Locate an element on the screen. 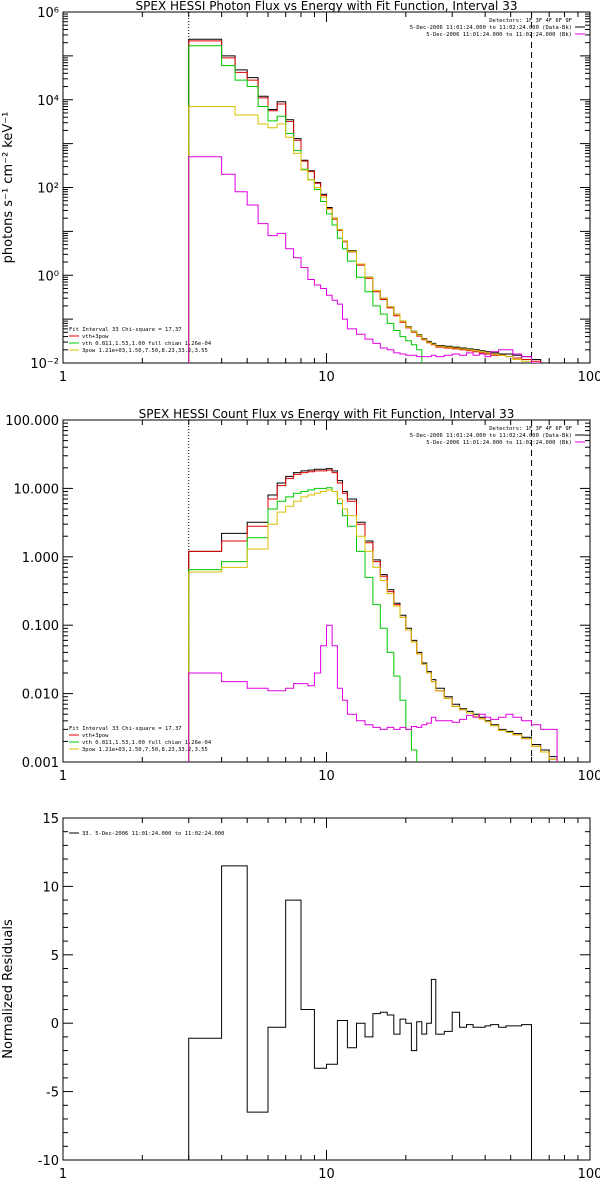 The image size is (600, 1200). y-tick-label: 10² is located at coordinates (48, 189).